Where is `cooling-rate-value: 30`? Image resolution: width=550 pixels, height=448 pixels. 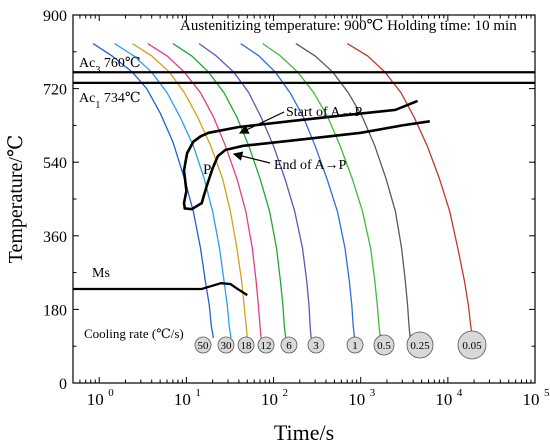
cooling-rate-value: 30 is located at coordinates (227, 346).